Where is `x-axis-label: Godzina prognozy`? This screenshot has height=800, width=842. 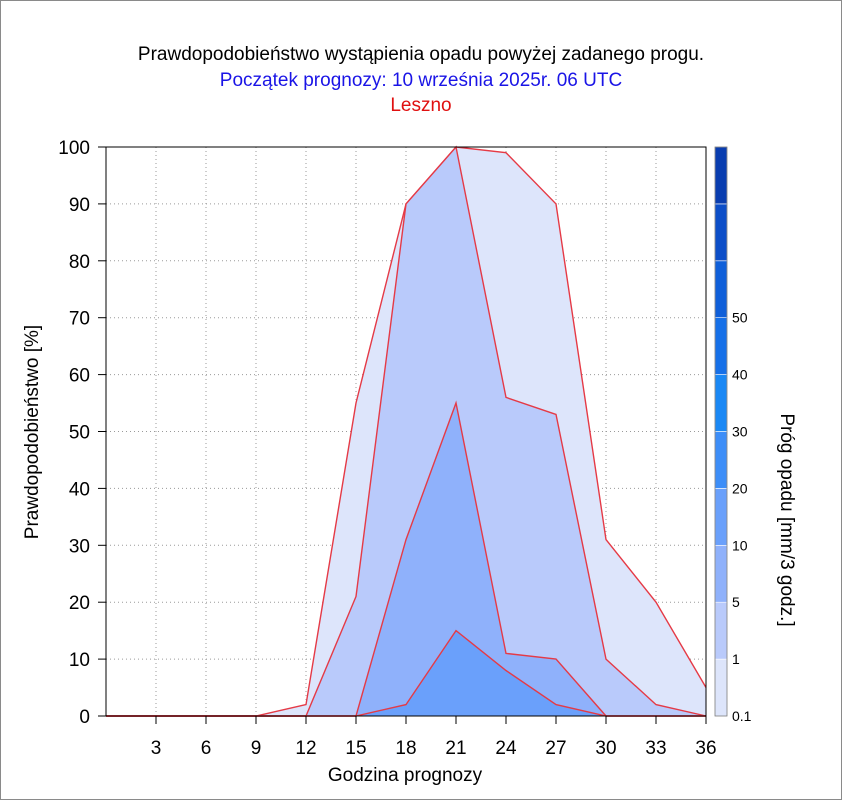 x-axis-label: Godzina prognozy is located at coordinates (405, 775).